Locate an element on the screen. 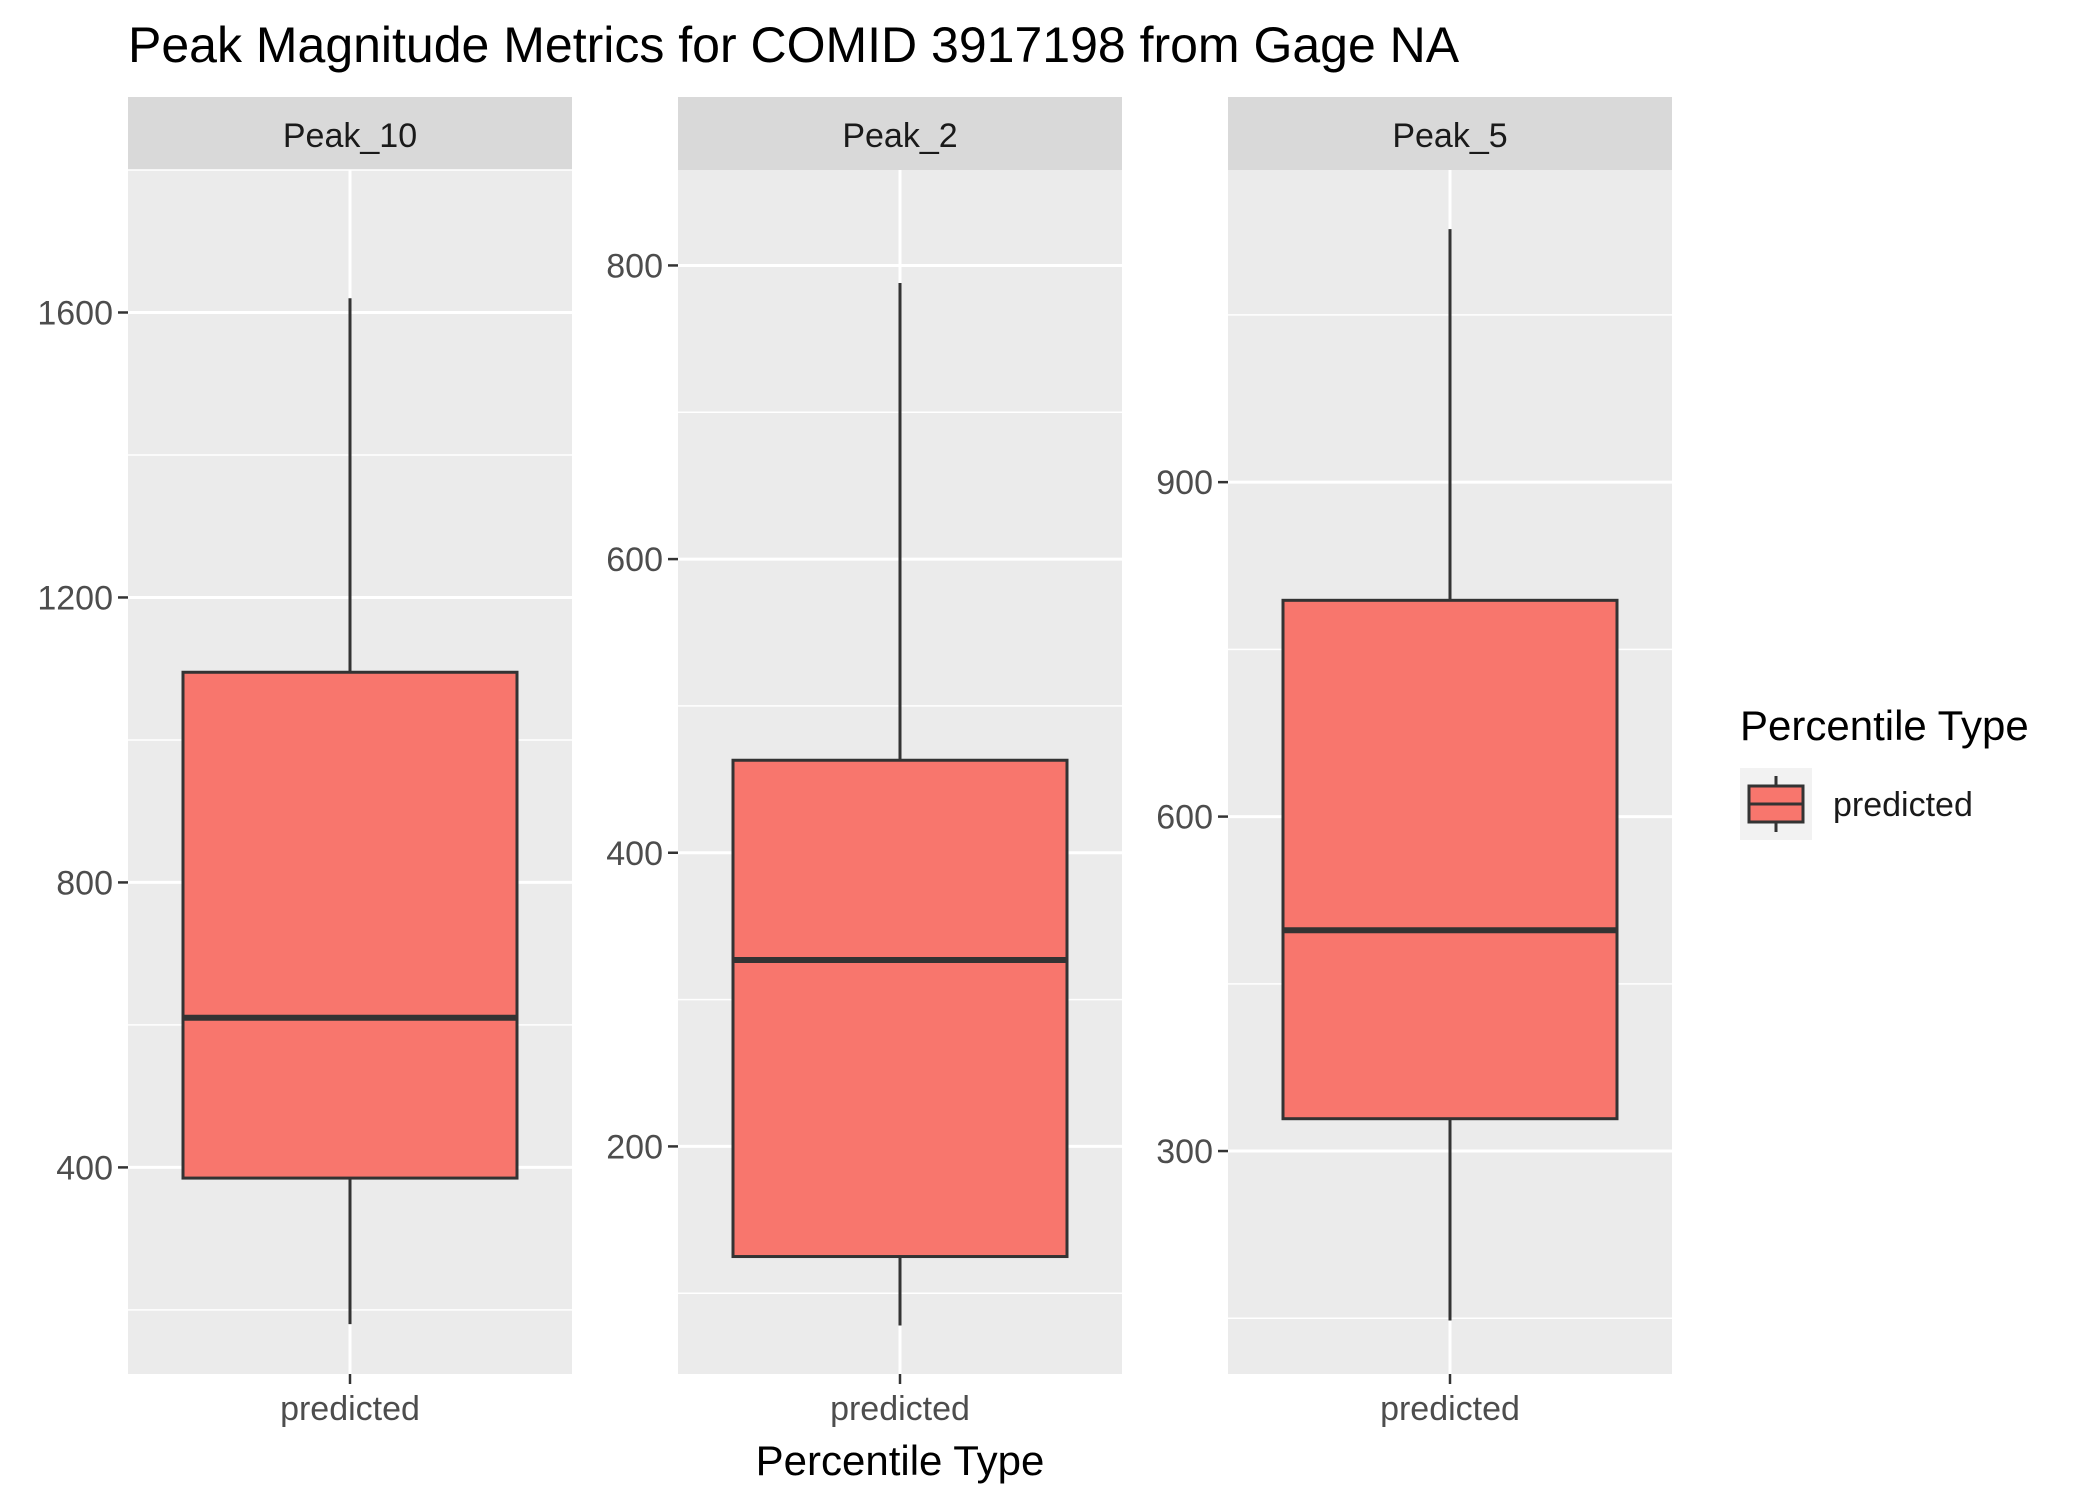 The image size is (2100, 1500). legend-entry-label: predicted is located at coordinates (1903, 805).